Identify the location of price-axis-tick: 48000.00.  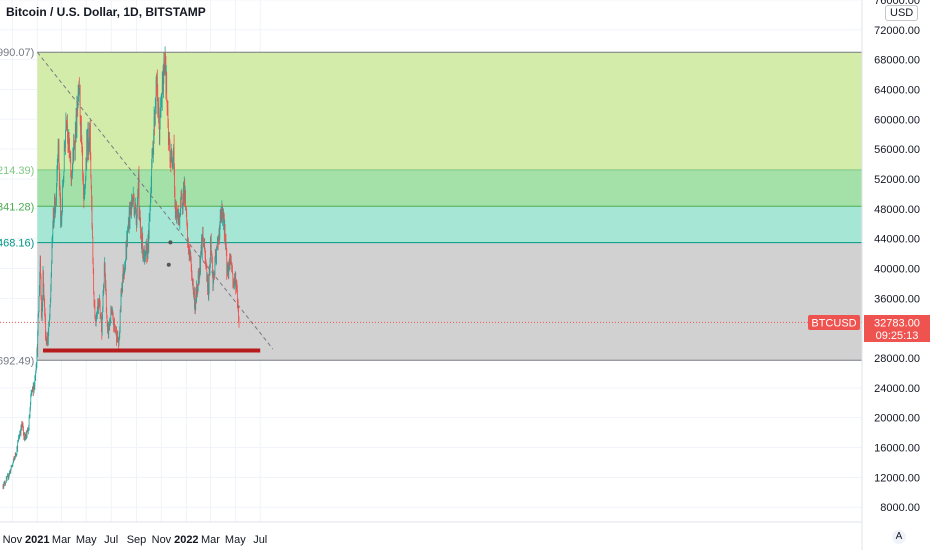
(897, 210).